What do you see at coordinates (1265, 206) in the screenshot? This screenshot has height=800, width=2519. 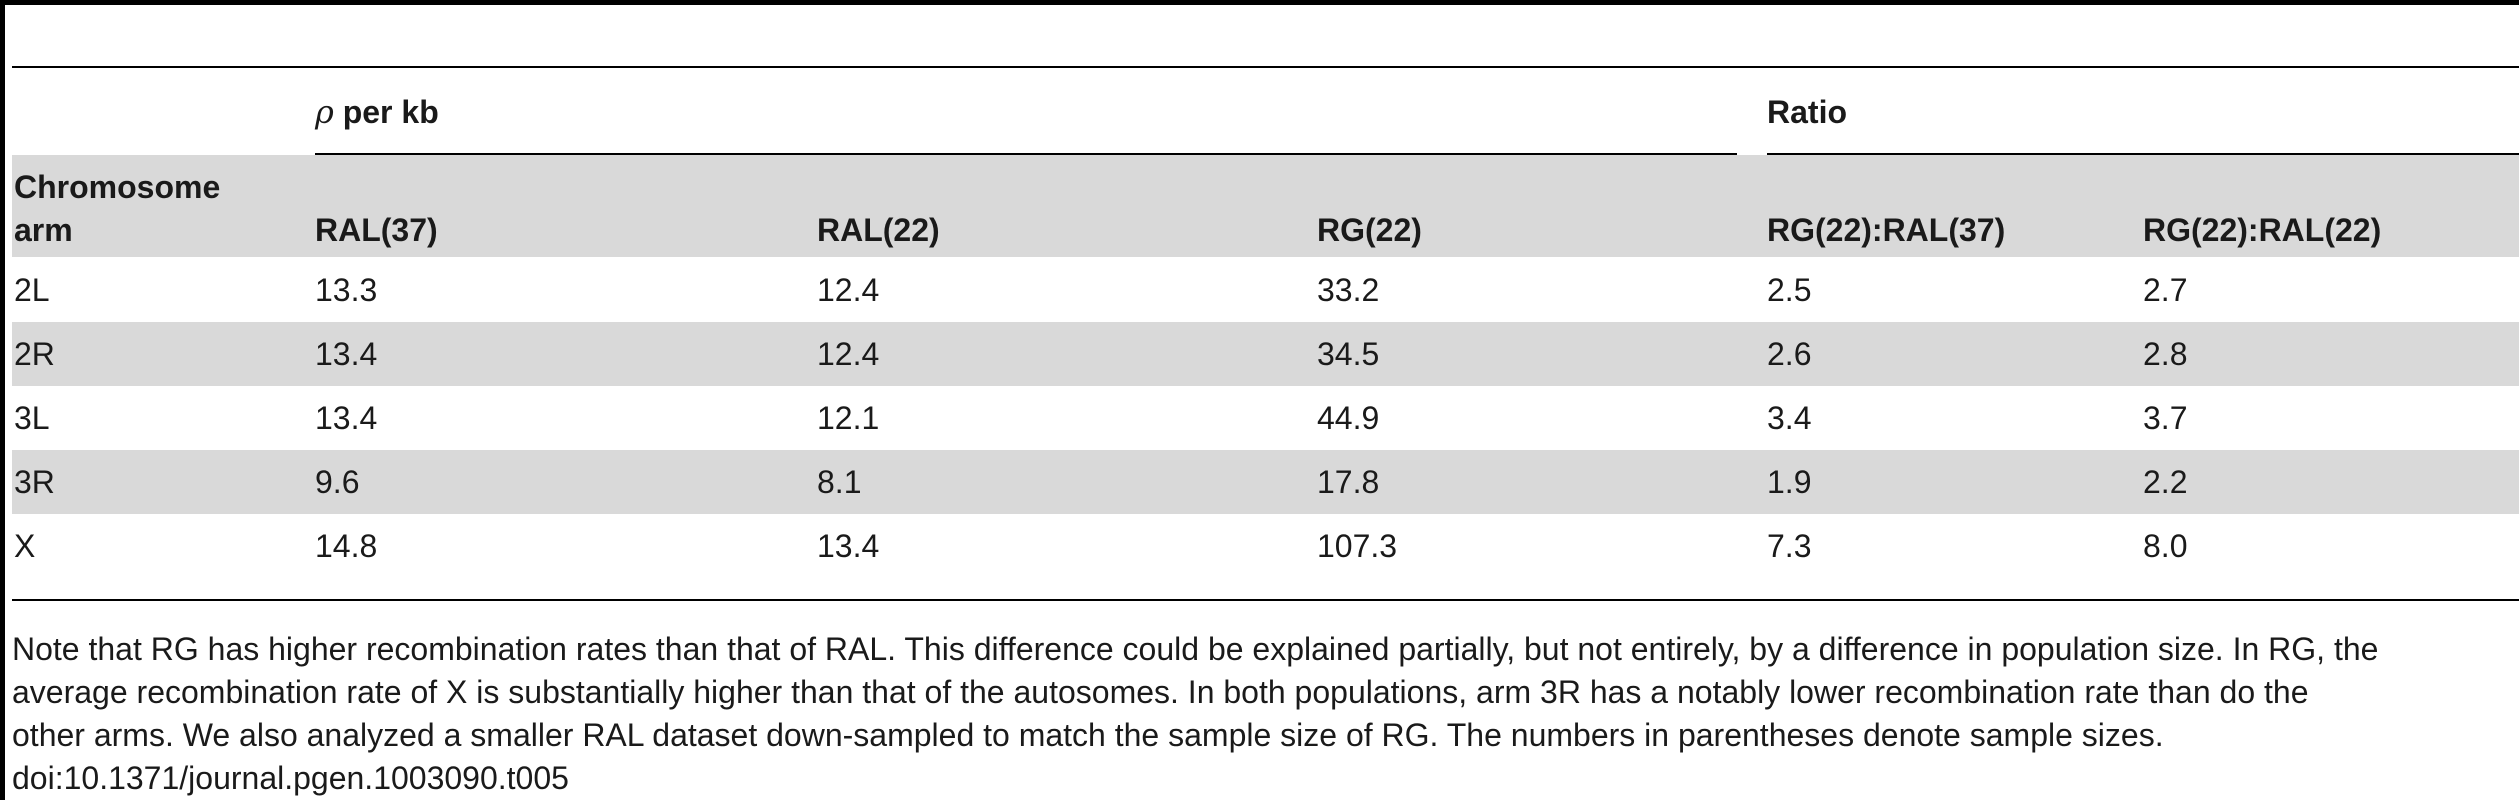 I see `column-header-row` at bounding box center [1265, 206].